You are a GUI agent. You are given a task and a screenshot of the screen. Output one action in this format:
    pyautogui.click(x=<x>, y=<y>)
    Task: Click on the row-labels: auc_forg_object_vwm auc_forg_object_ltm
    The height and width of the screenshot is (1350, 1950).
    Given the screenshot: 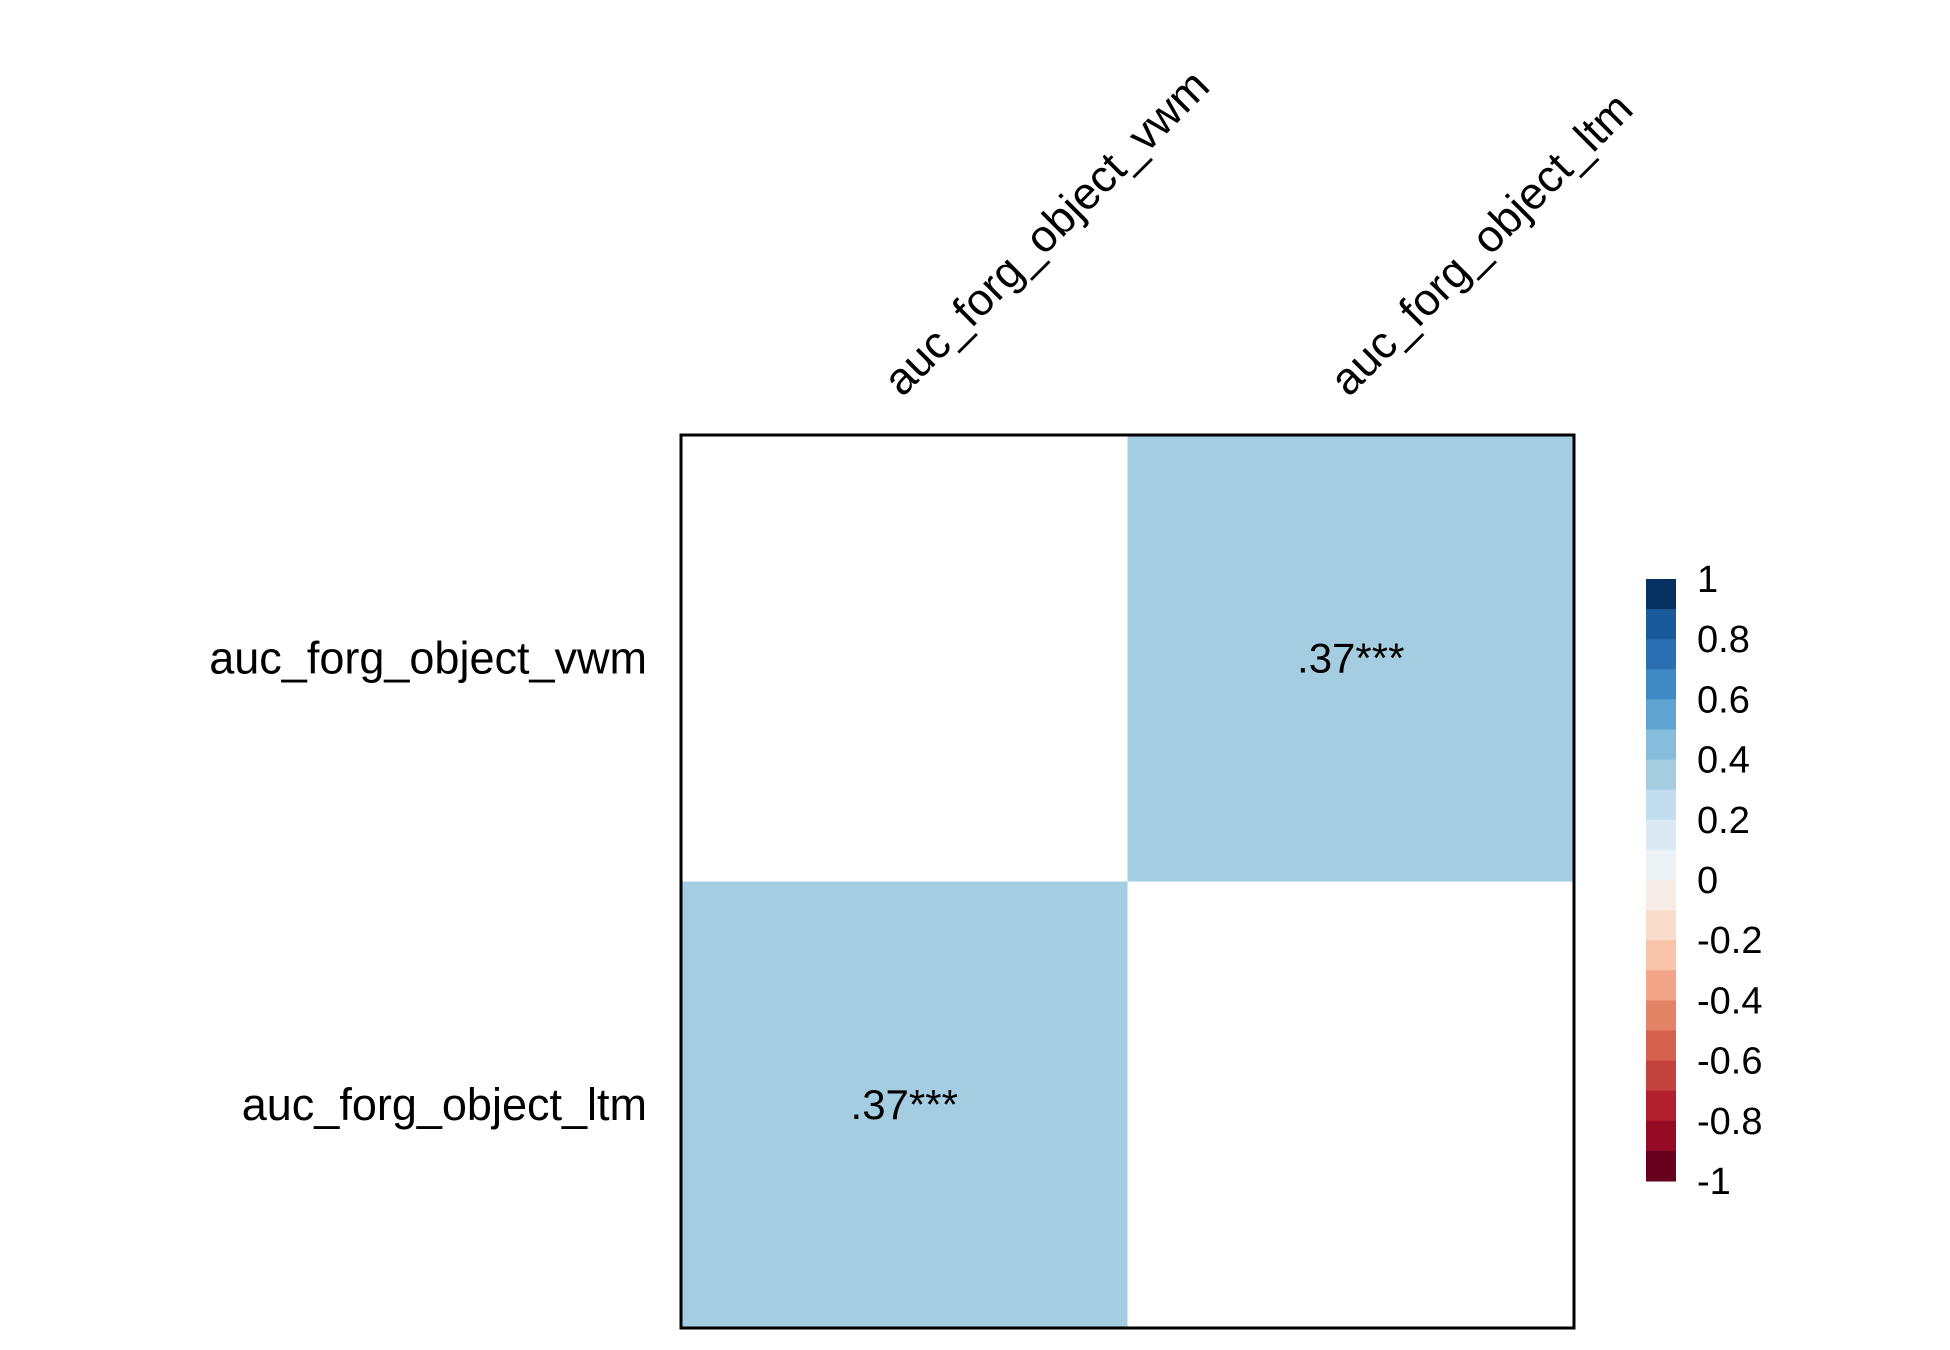 What is the action you would take?
    pyautogui.click(x=428, y=881)
    